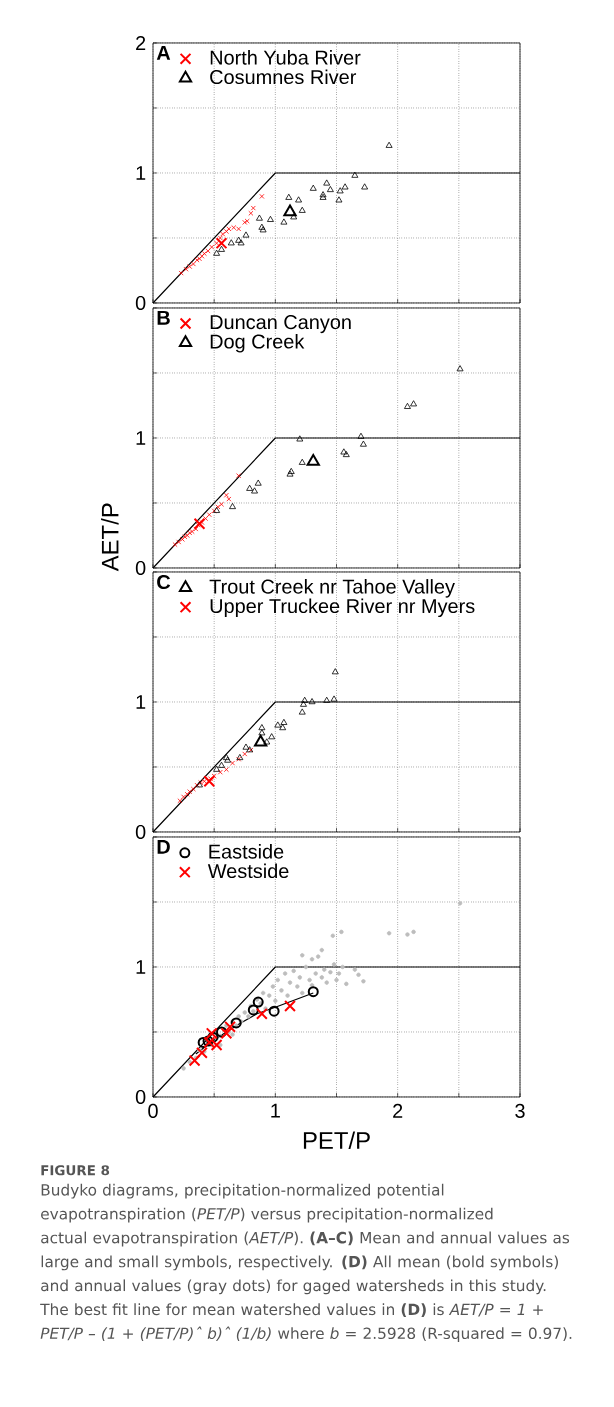 The height and width of the screenshot is (1407, 614). I want to click on x-tick-label: 3, so click(520, 1110).